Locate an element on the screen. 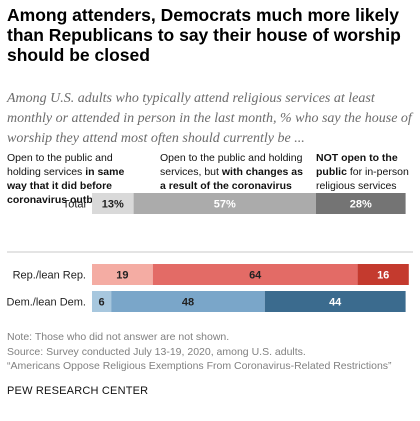  data-label-rep-lean-rep-1: 64 is located at coordinates (255, 276).